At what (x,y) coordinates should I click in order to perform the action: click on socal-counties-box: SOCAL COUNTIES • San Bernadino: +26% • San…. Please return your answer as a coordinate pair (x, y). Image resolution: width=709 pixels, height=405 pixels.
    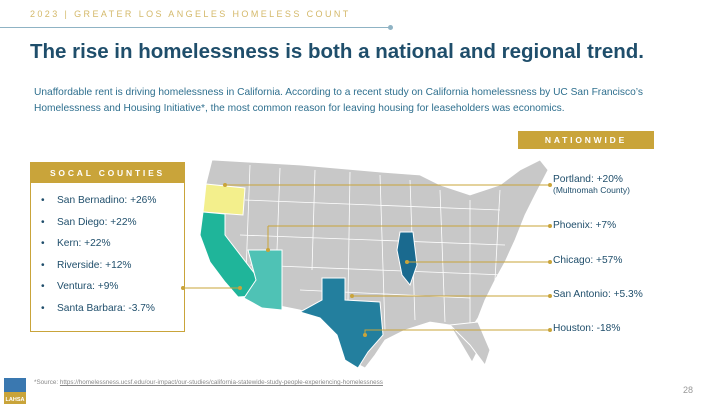
    Looking at the image, I should click on (107, 247).